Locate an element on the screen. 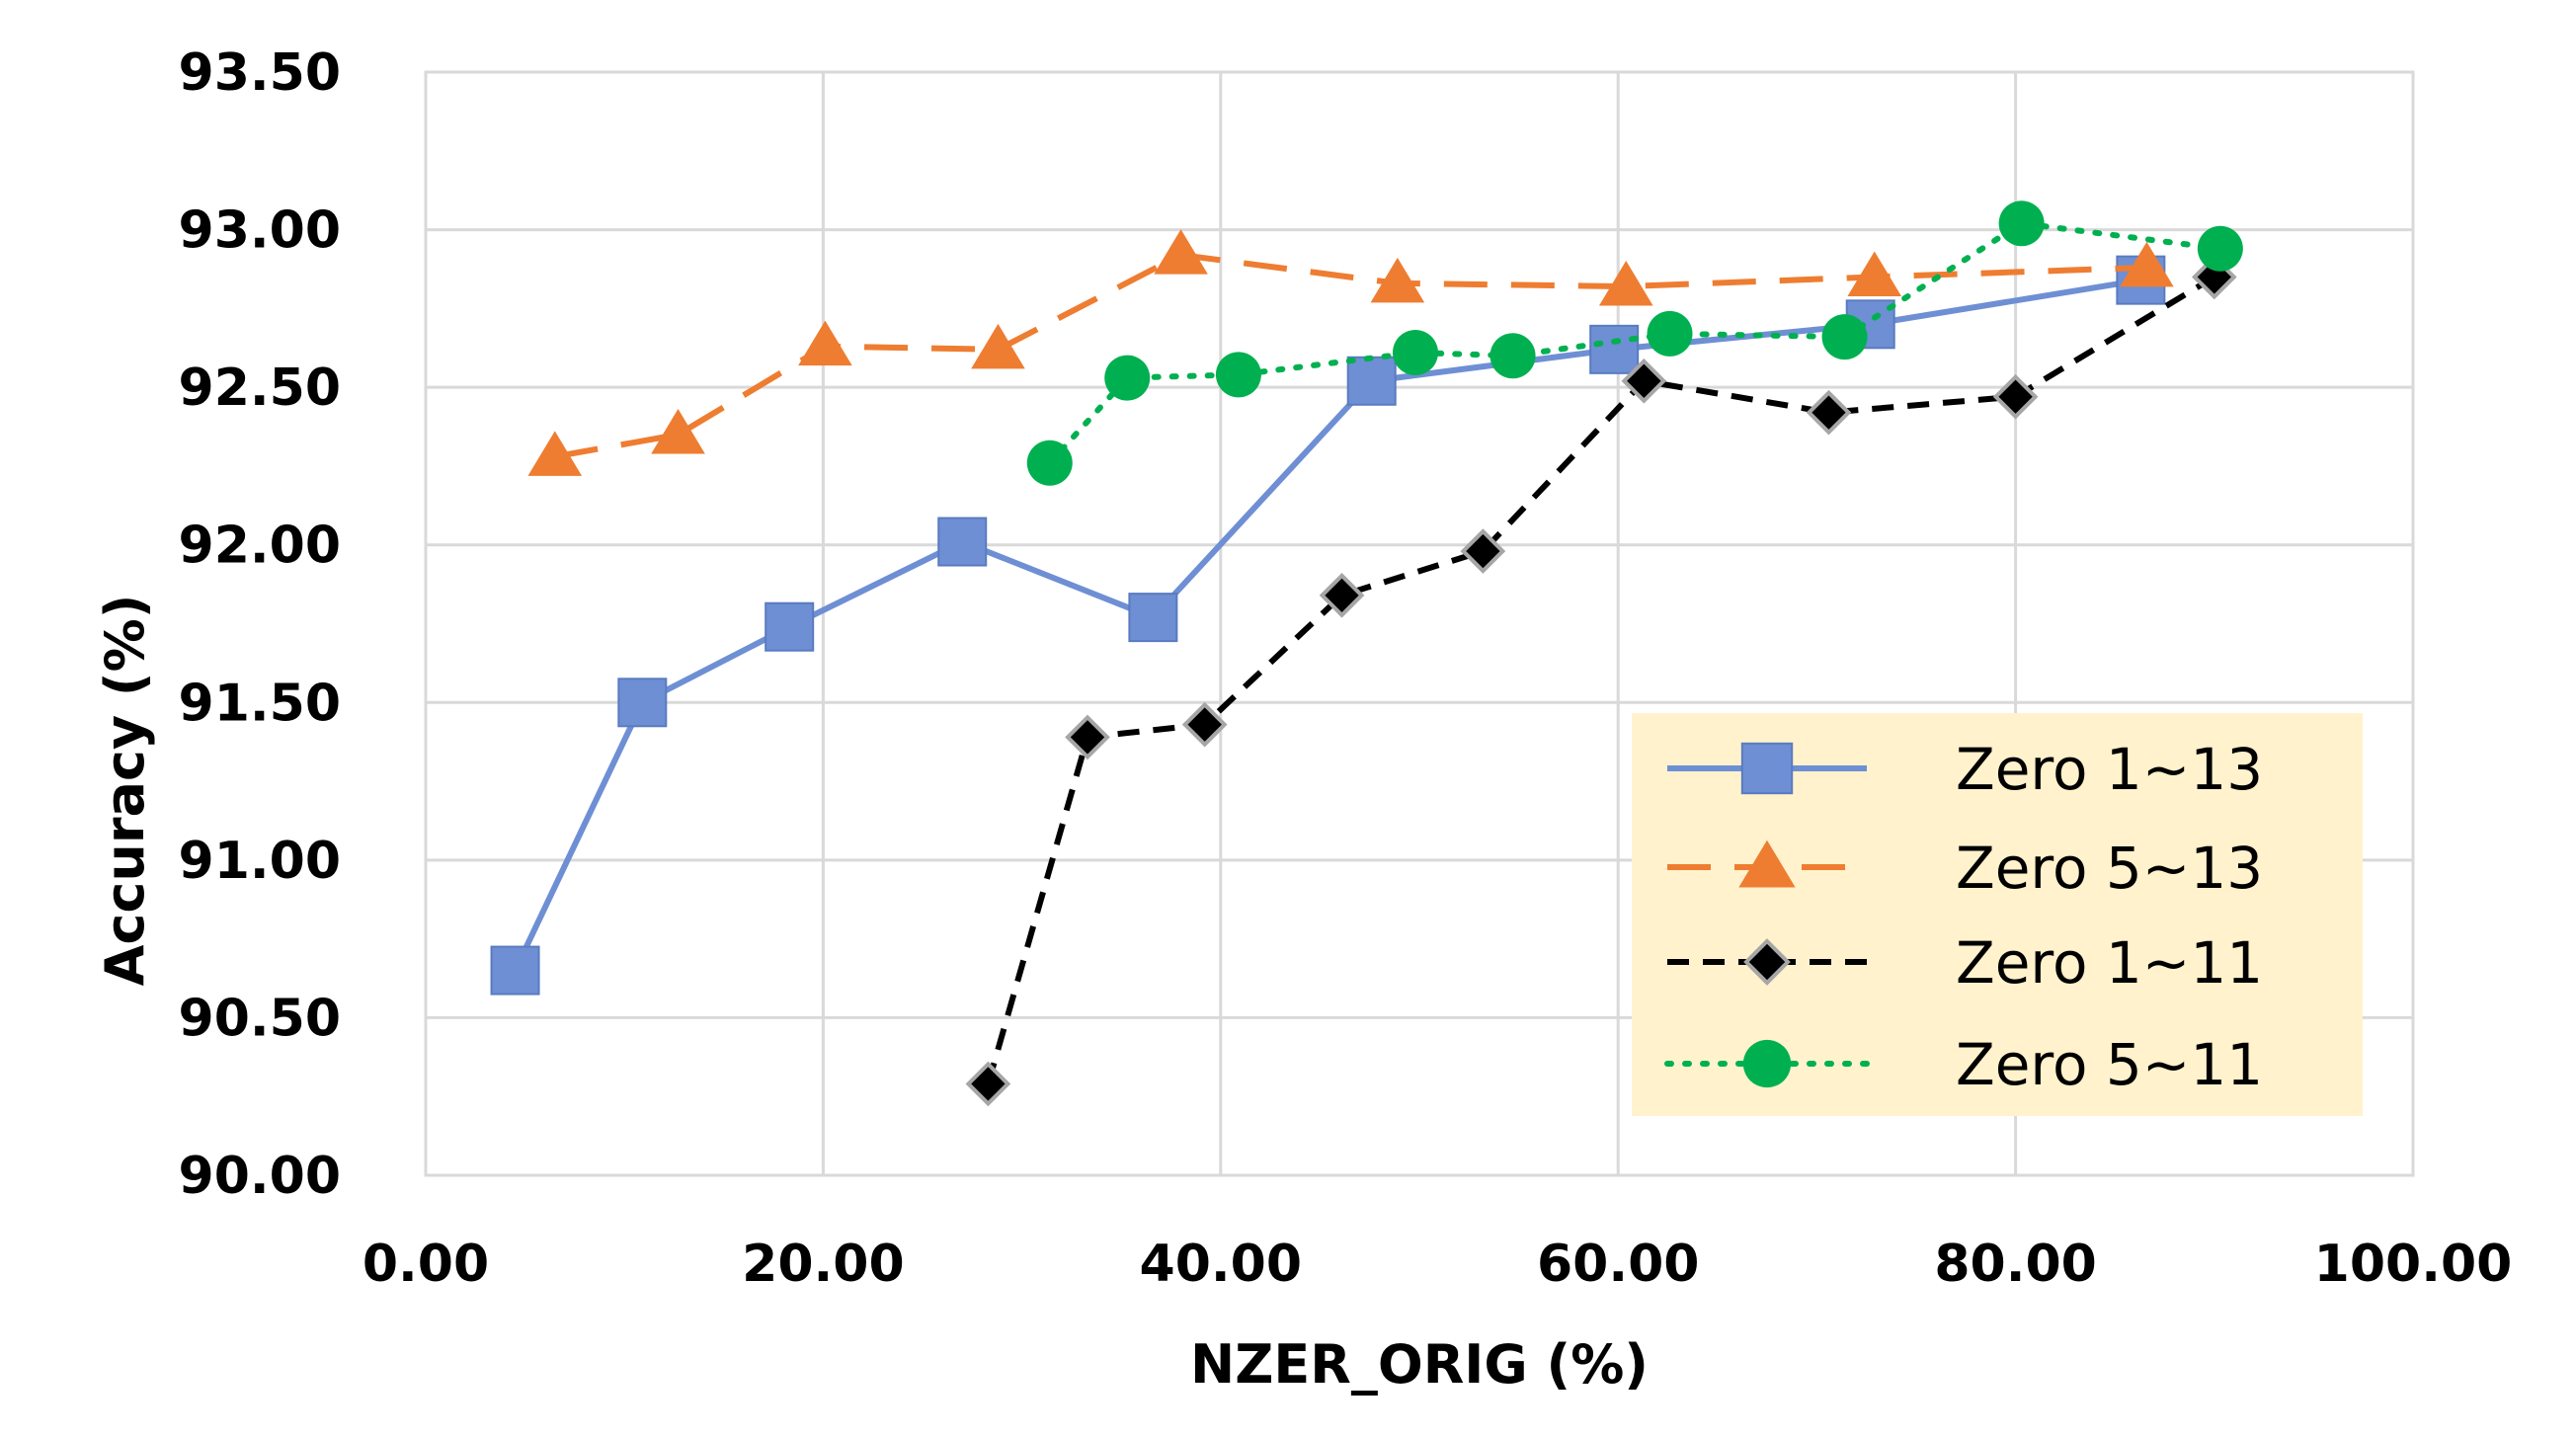  series-line is located at coordinates (1350, 356).